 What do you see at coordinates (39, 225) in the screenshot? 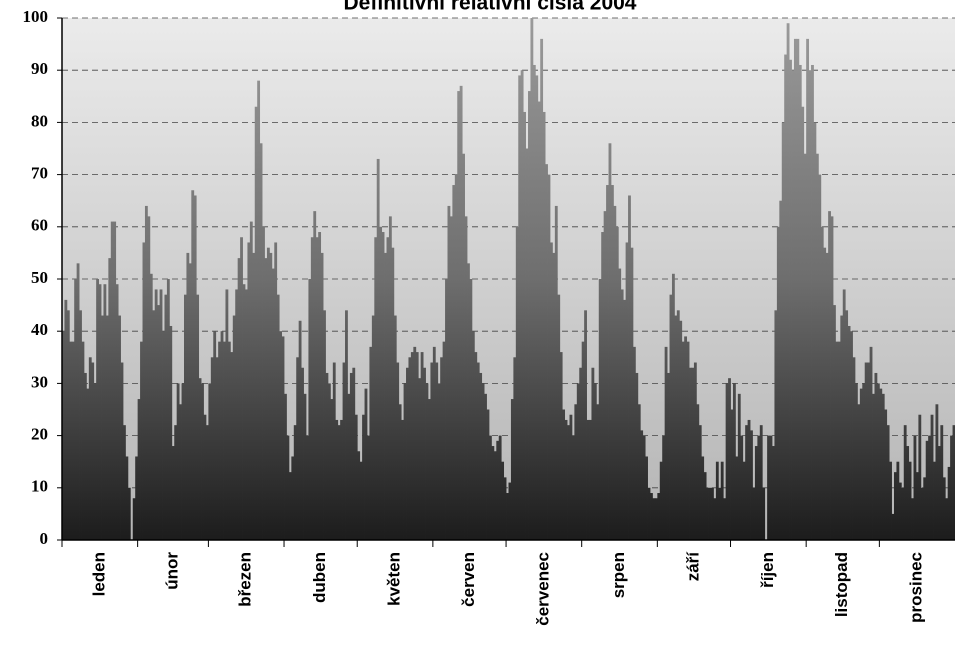
I see `y-tick-label: 60` at bounding box center [39, 225].